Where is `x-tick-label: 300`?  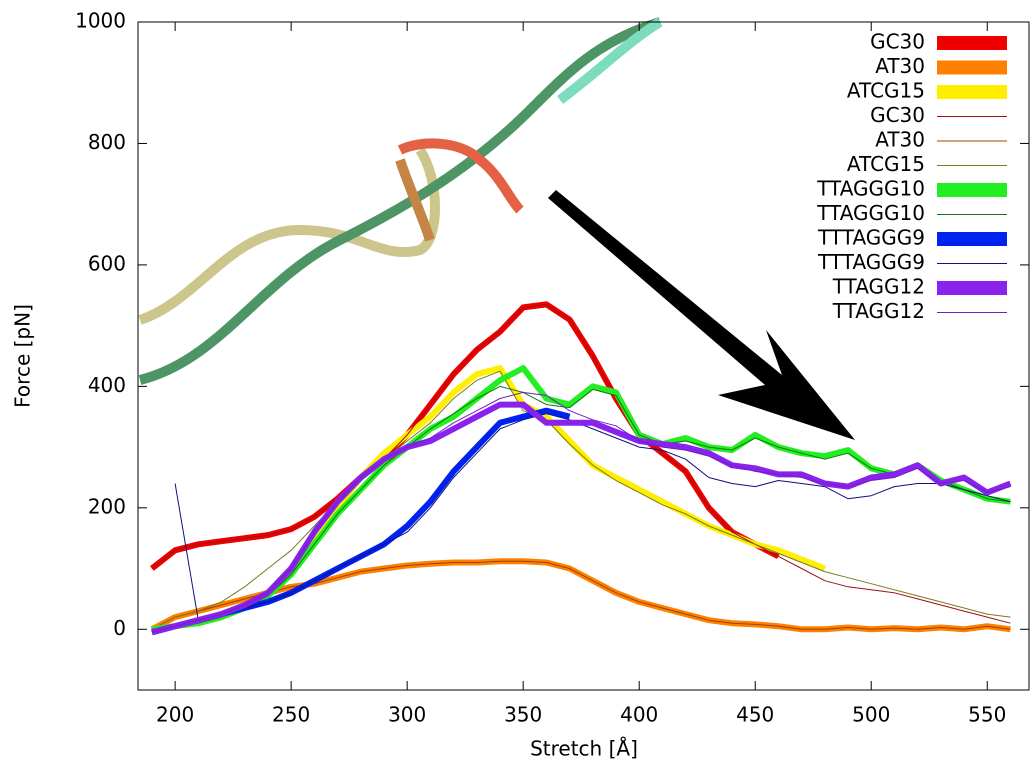 x-tick-label: 300 is located at coordinates (407, 715).